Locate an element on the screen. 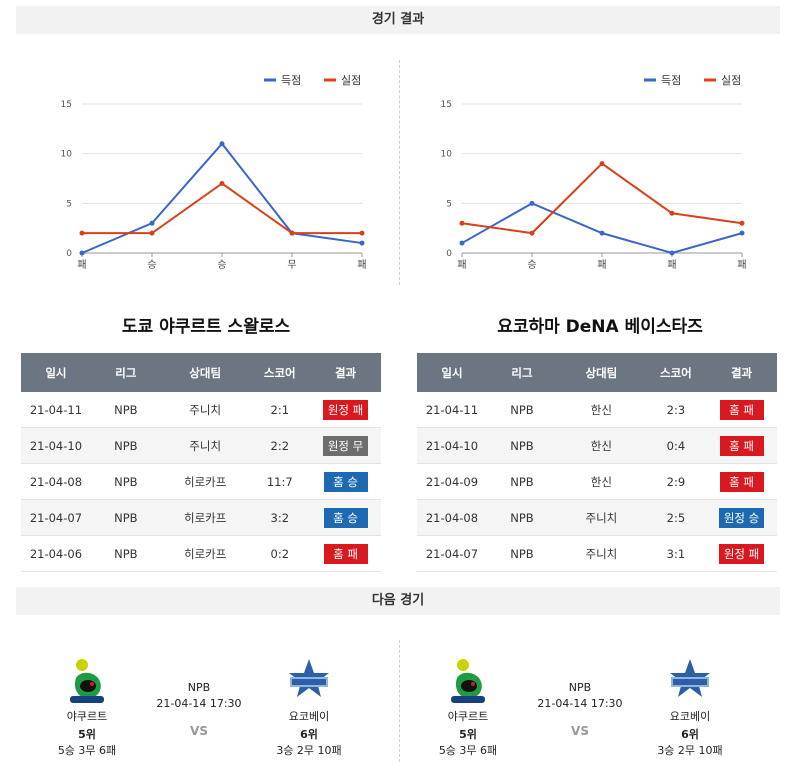 The width and height of the screenshot is (791, 765). table-row: 21-04-09 NPB 한신 2:9 홈 패 is located at coordinates (597, 481).